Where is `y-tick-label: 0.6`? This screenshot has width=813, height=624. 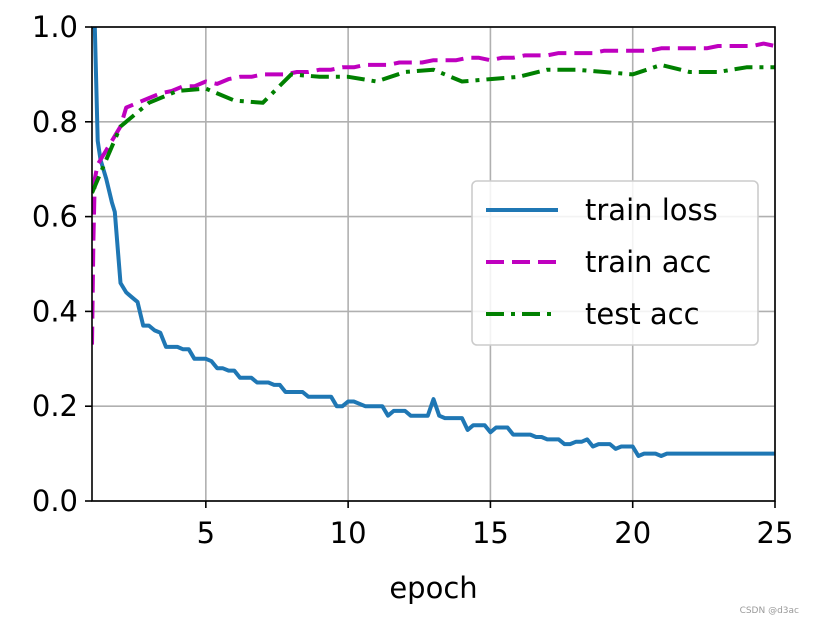
y-tick-label: 0.6 is located at coordinates (55, 217).